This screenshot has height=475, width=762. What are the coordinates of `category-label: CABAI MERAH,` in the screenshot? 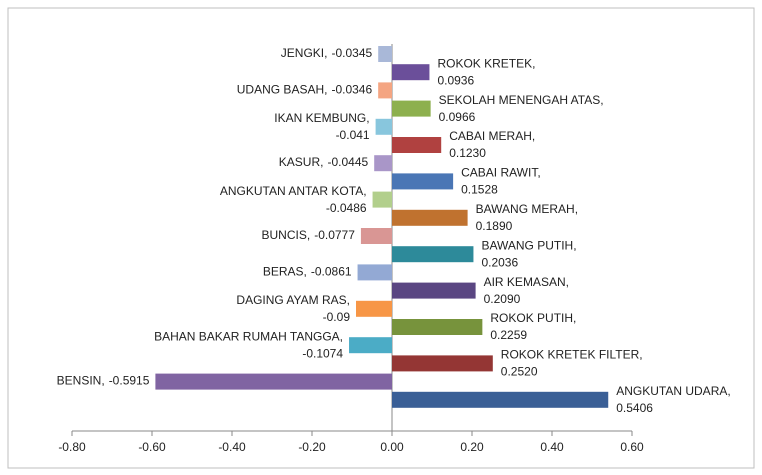 It's located at (492, 136).